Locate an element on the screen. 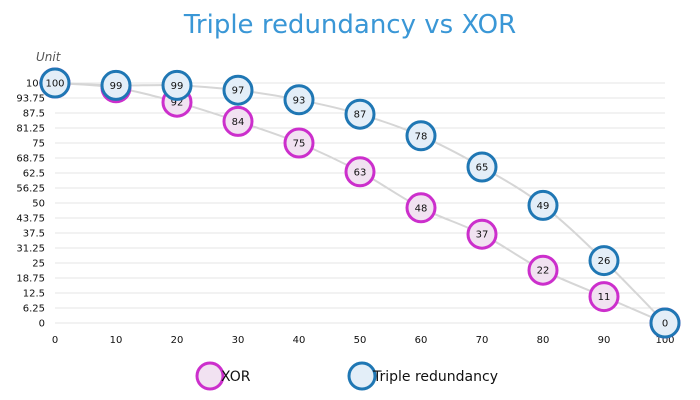 Image resolution: width=700 pixels, height=400 pixels. y-tick-label: 87.5 is located at coordinates (34, 114).